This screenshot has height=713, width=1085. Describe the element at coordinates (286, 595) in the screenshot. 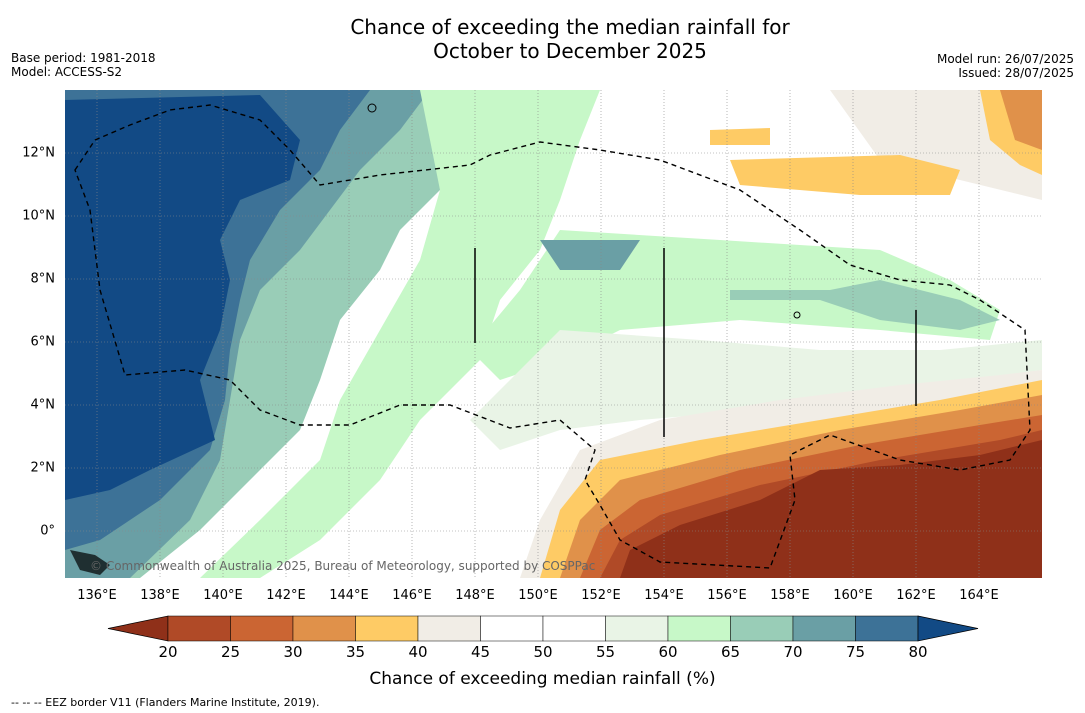

I see `x-tick-label: 142°E` at that location.